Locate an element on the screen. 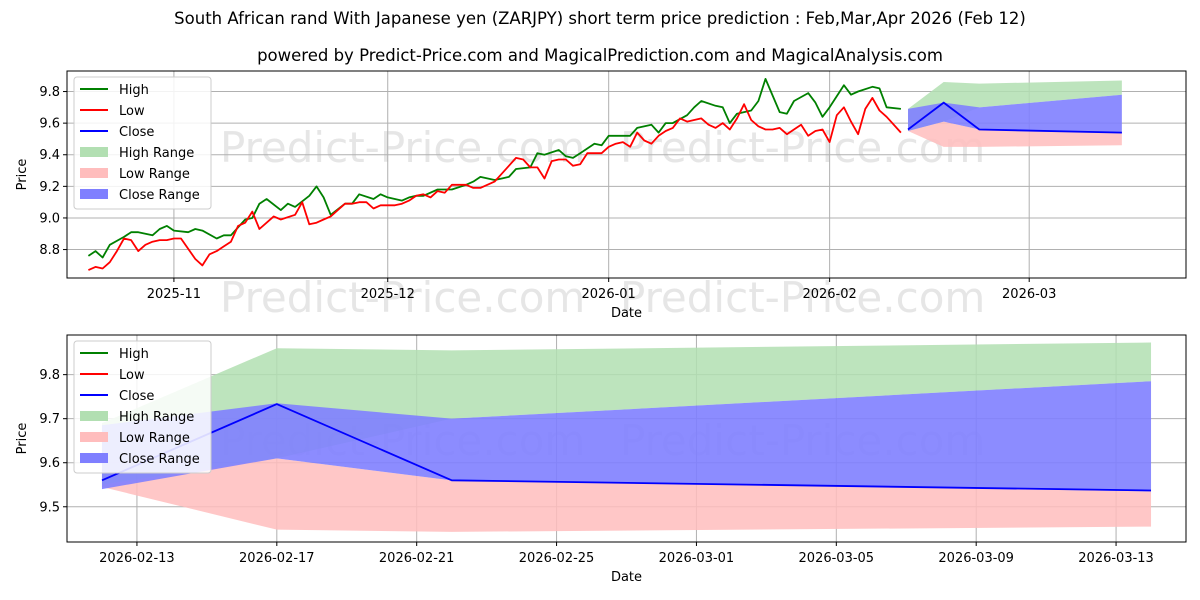 Image resolution: width=1200 pixels, height=600 pixels. x-tick-label: 2026-02-25 is located at coordinates (557, 558).